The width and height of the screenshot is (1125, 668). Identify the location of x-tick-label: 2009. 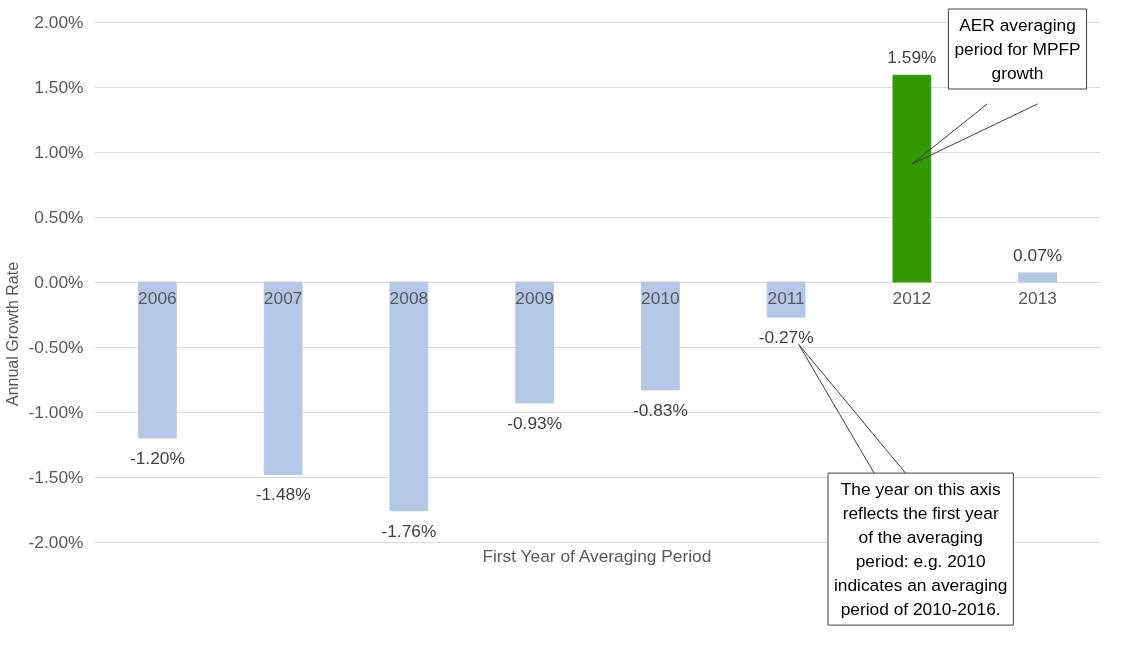
(534, 298).